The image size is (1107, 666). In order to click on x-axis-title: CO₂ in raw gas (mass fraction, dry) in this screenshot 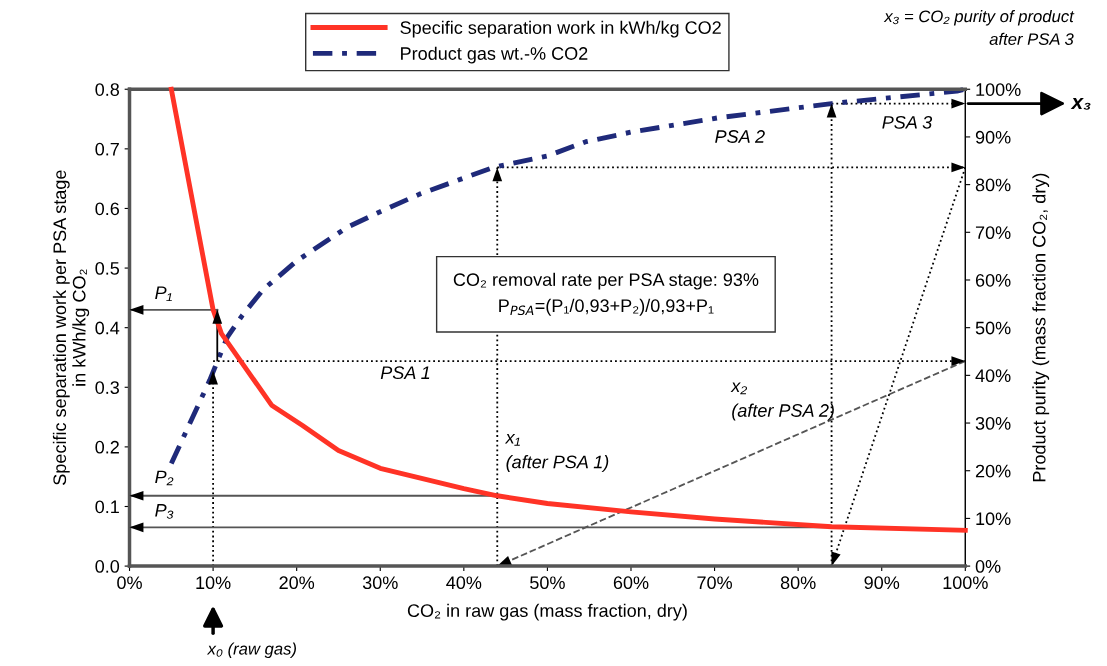, I will do `click(547, 612)`.